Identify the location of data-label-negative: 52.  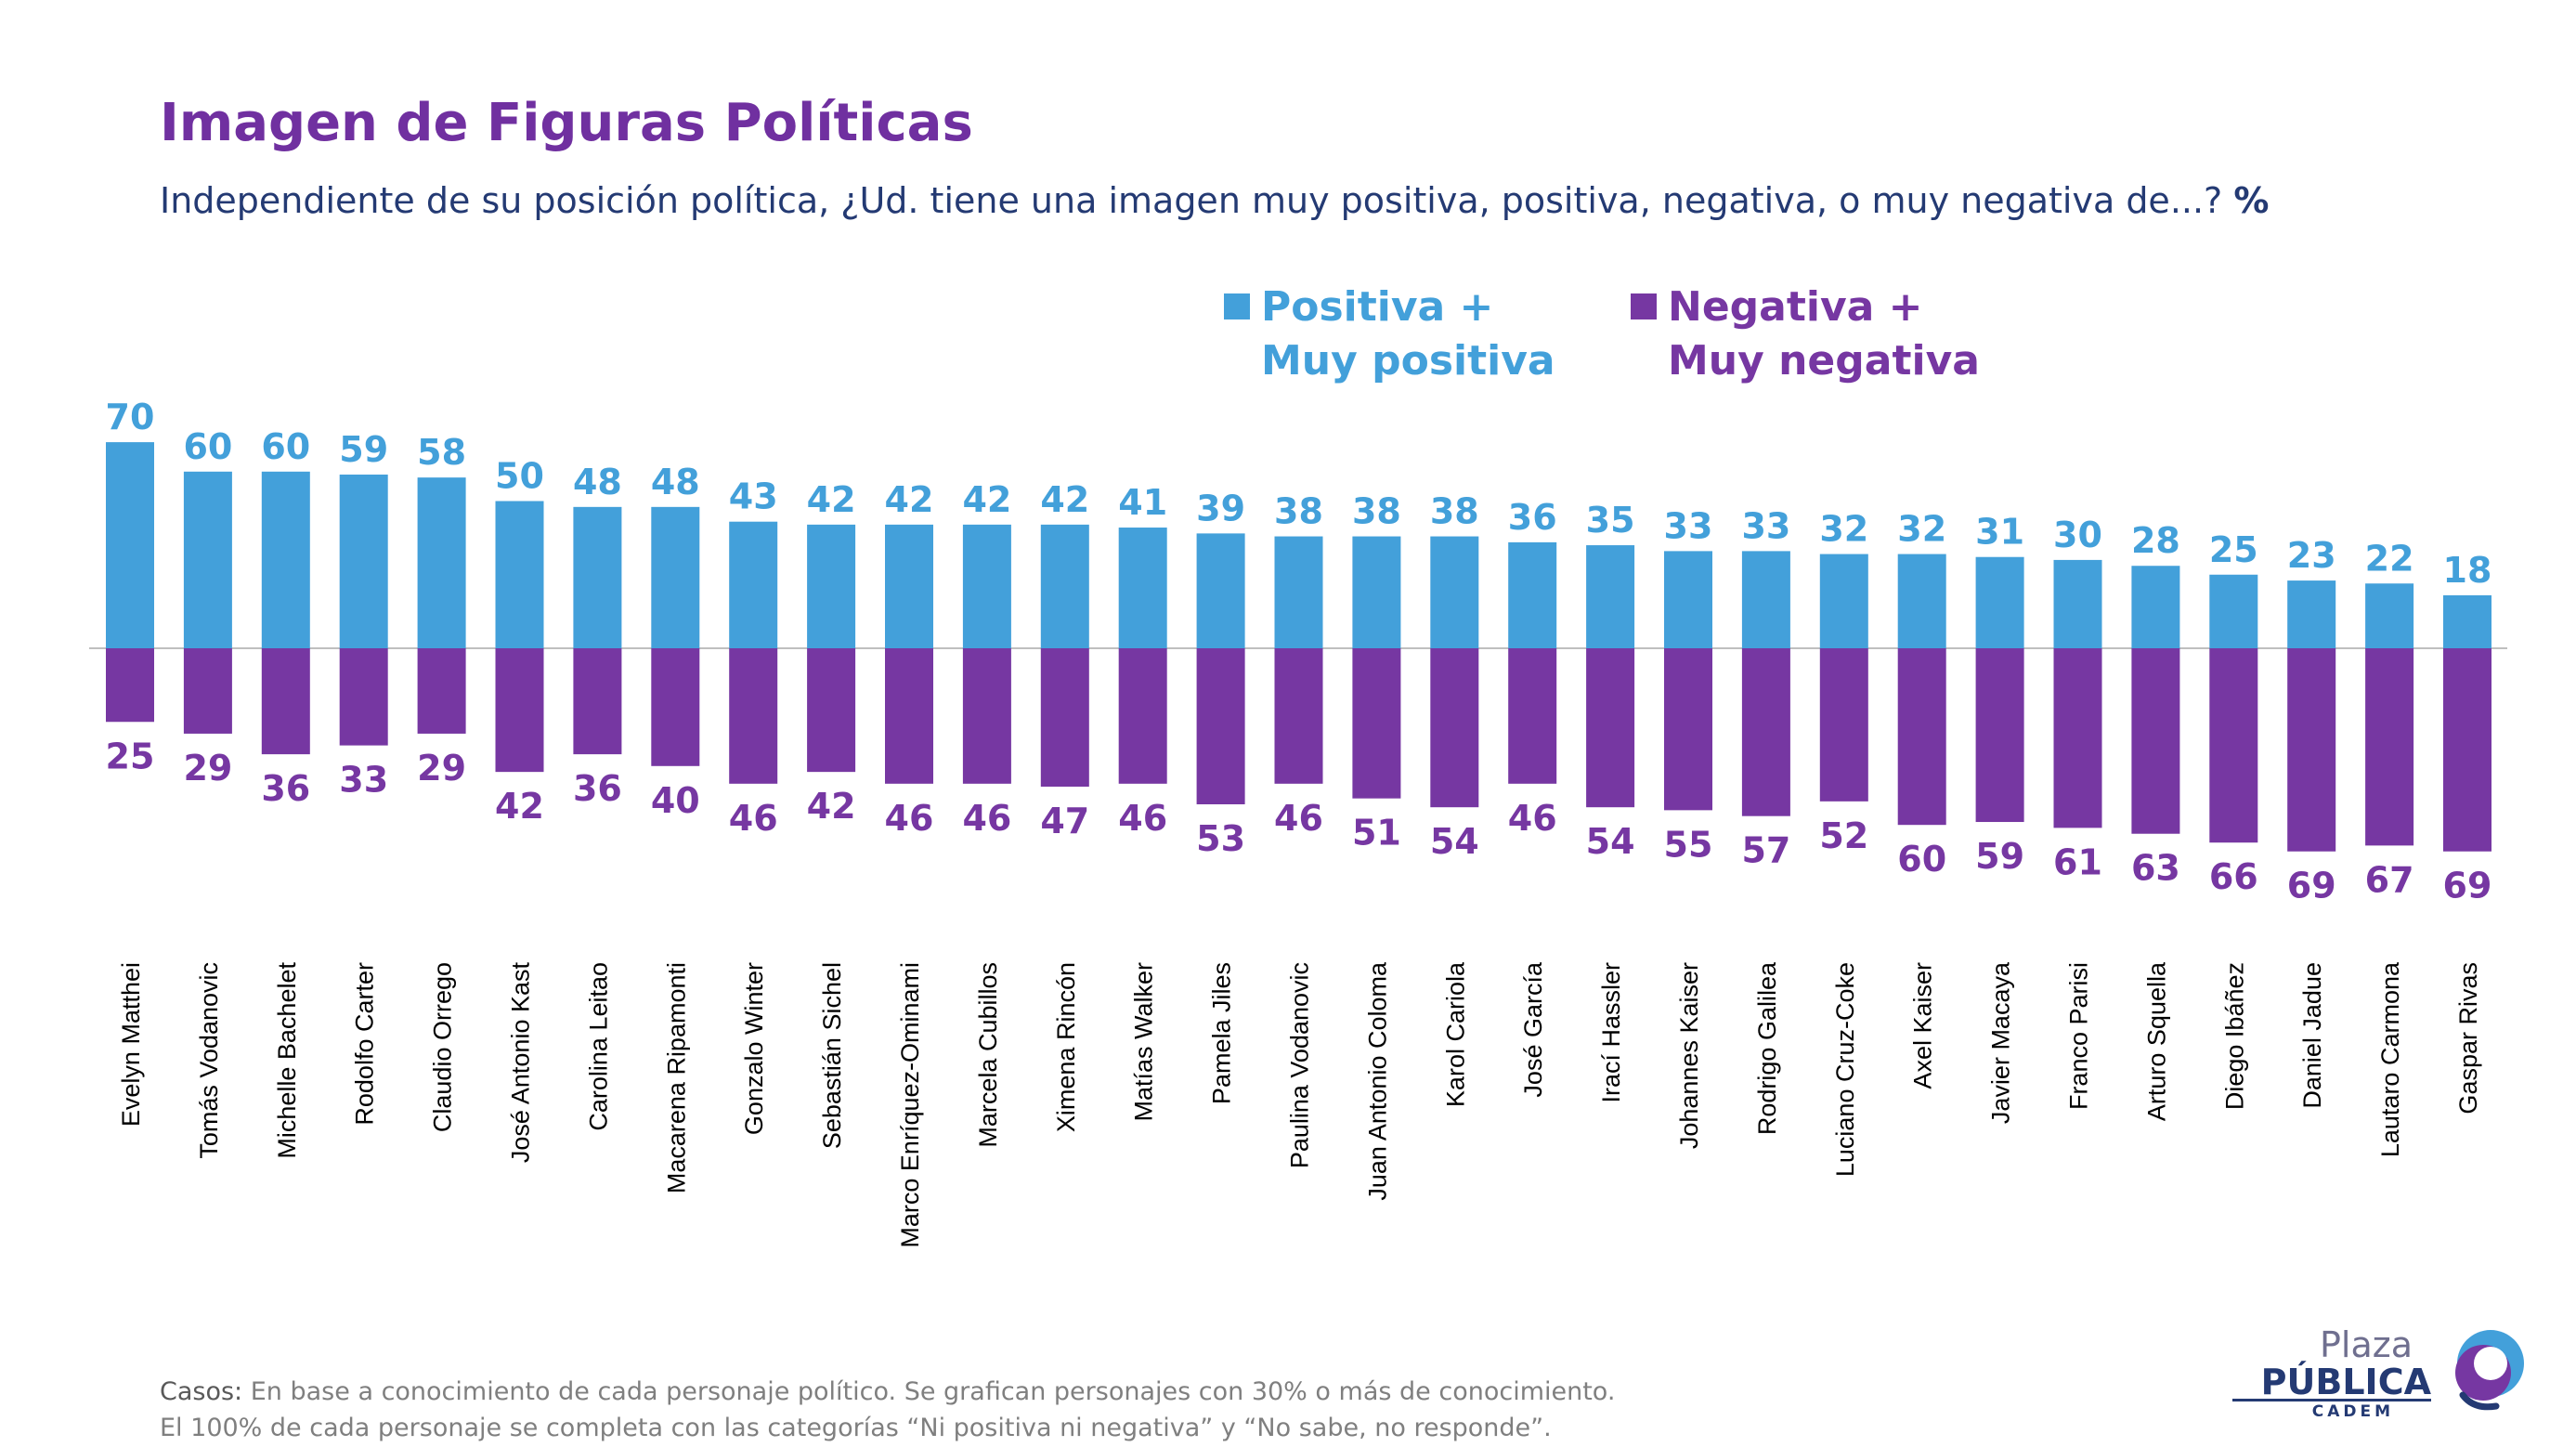
(1843, 835).